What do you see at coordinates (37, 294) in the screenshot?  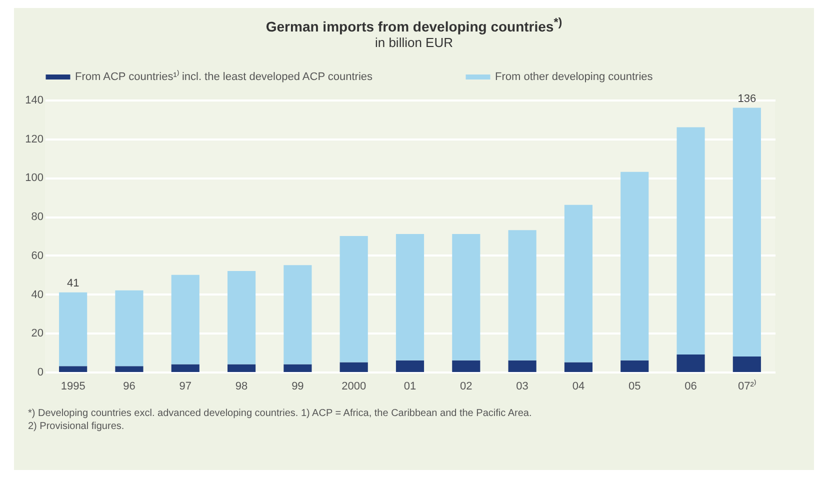 I see `y-tick-label: 40` at bounding box center [37, 294].